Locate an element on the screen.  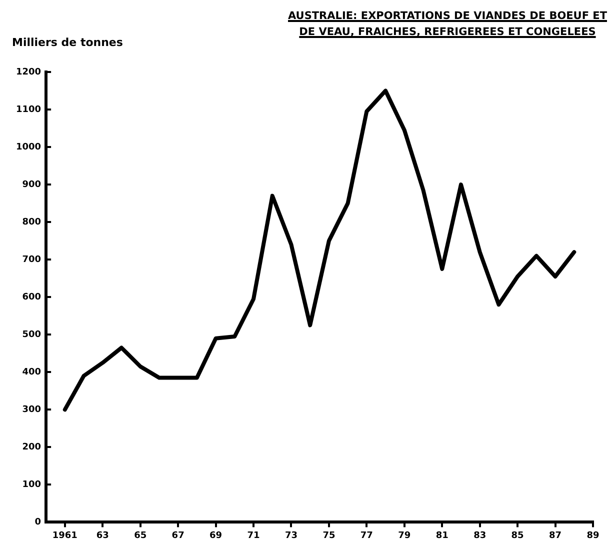
x-tick-label: 71 is located at coordinates (253, 535).